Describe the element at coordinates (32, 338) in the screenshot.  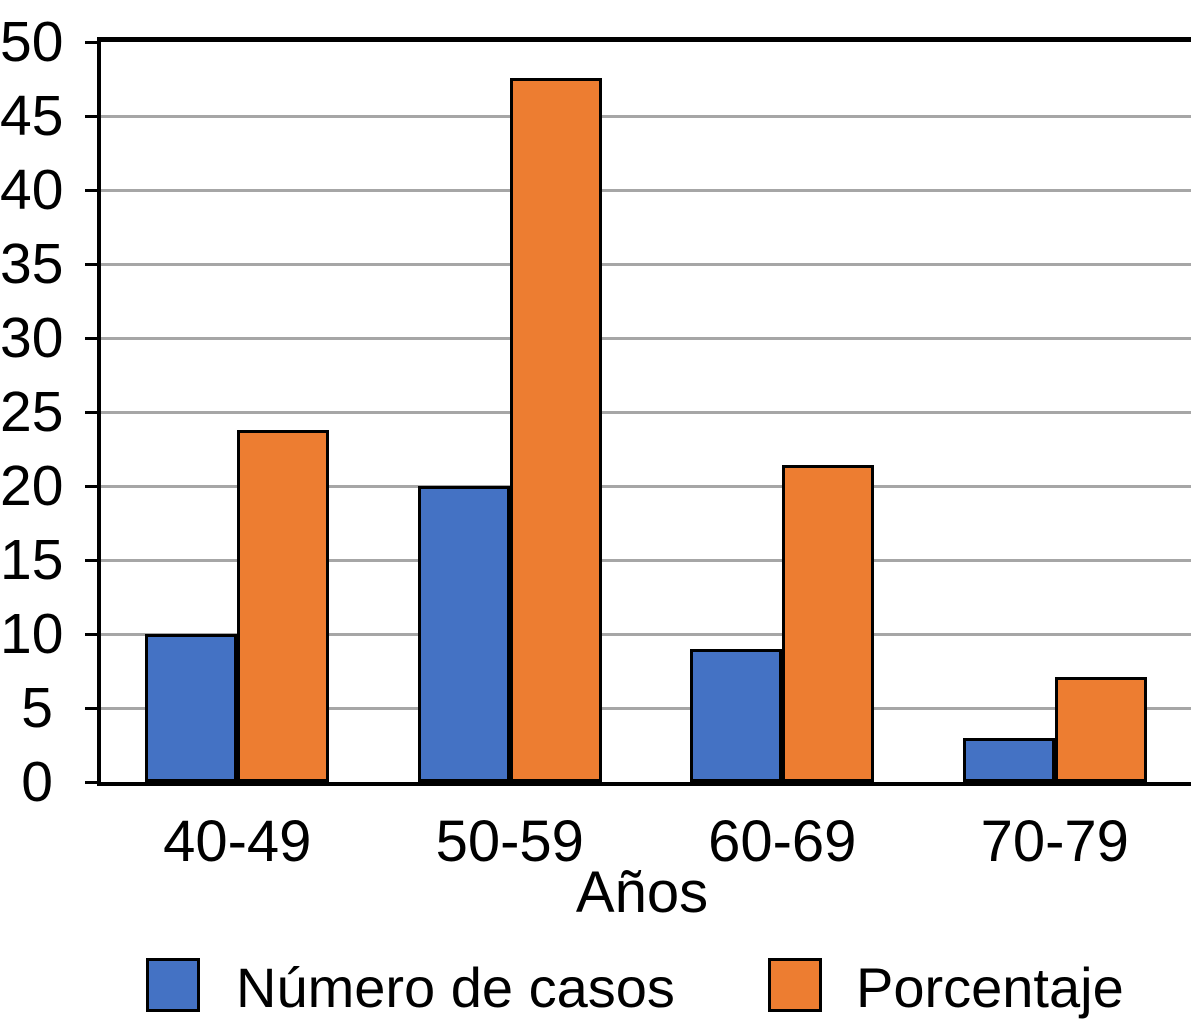
I see `y-tick-label-30: 30` at that location.